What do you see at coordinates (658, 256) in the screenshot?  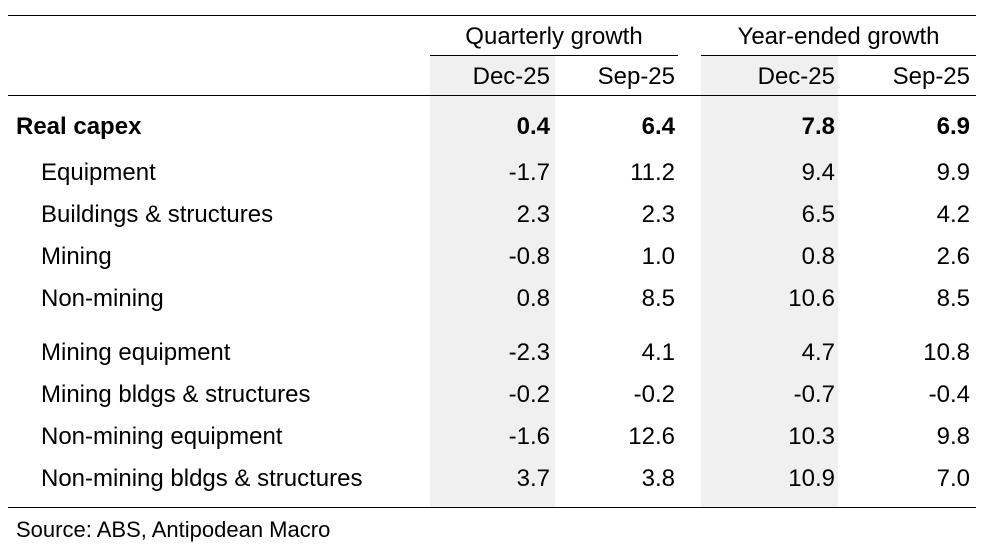 I see `cell-value: 1.0` at bounding box center [658, 256].